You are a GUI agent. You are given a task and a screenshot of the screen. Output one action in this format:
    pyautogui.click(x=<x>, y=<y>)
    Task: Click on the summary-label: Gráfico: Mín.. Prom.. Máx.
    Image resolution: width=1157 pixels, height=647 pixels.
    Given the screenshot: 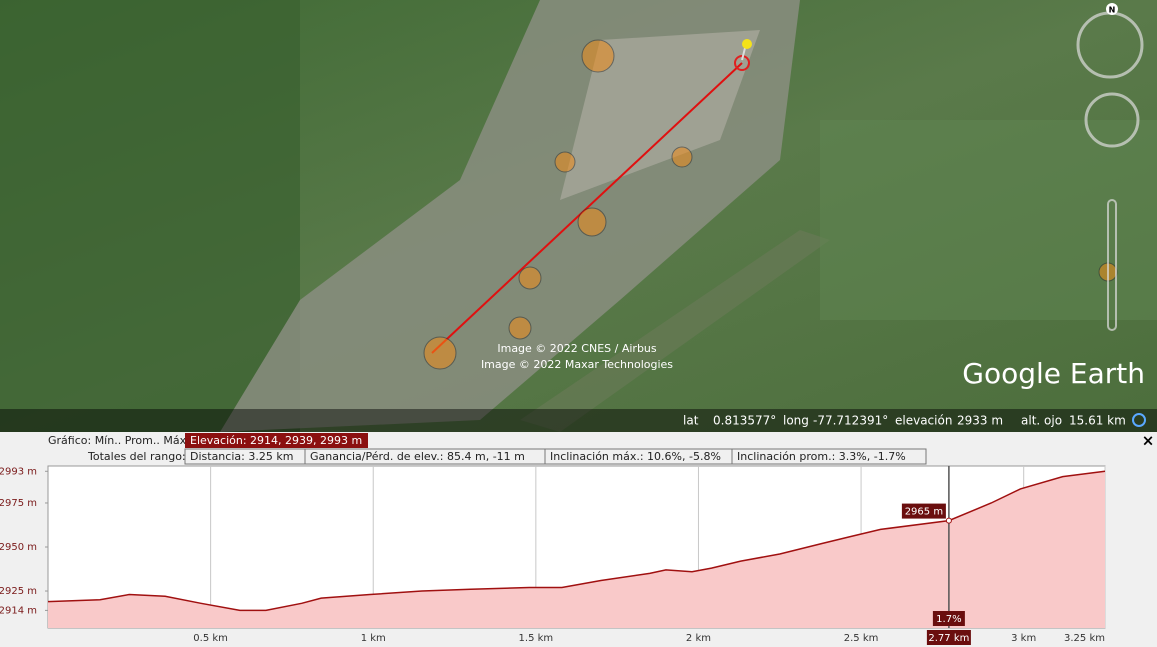 What is the action you would take?
    pyautogui.click(x=119, y=440)
    